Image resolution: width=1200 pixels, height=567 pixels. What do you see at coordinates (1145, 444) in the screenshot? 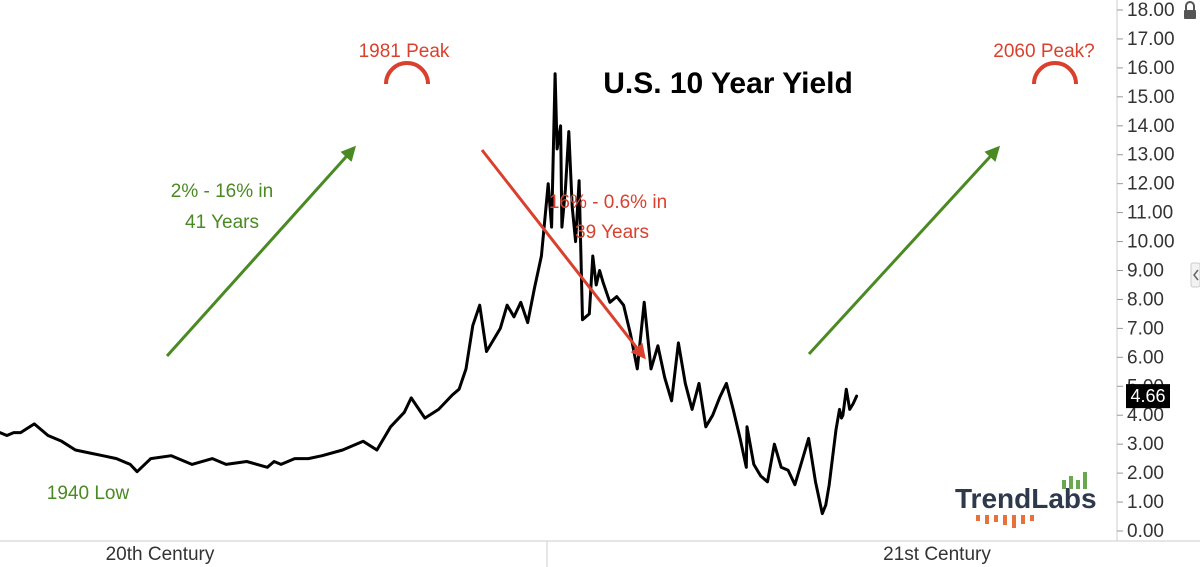
I see `y-tick-label: 3.00` at bounding box center [1145, 444].